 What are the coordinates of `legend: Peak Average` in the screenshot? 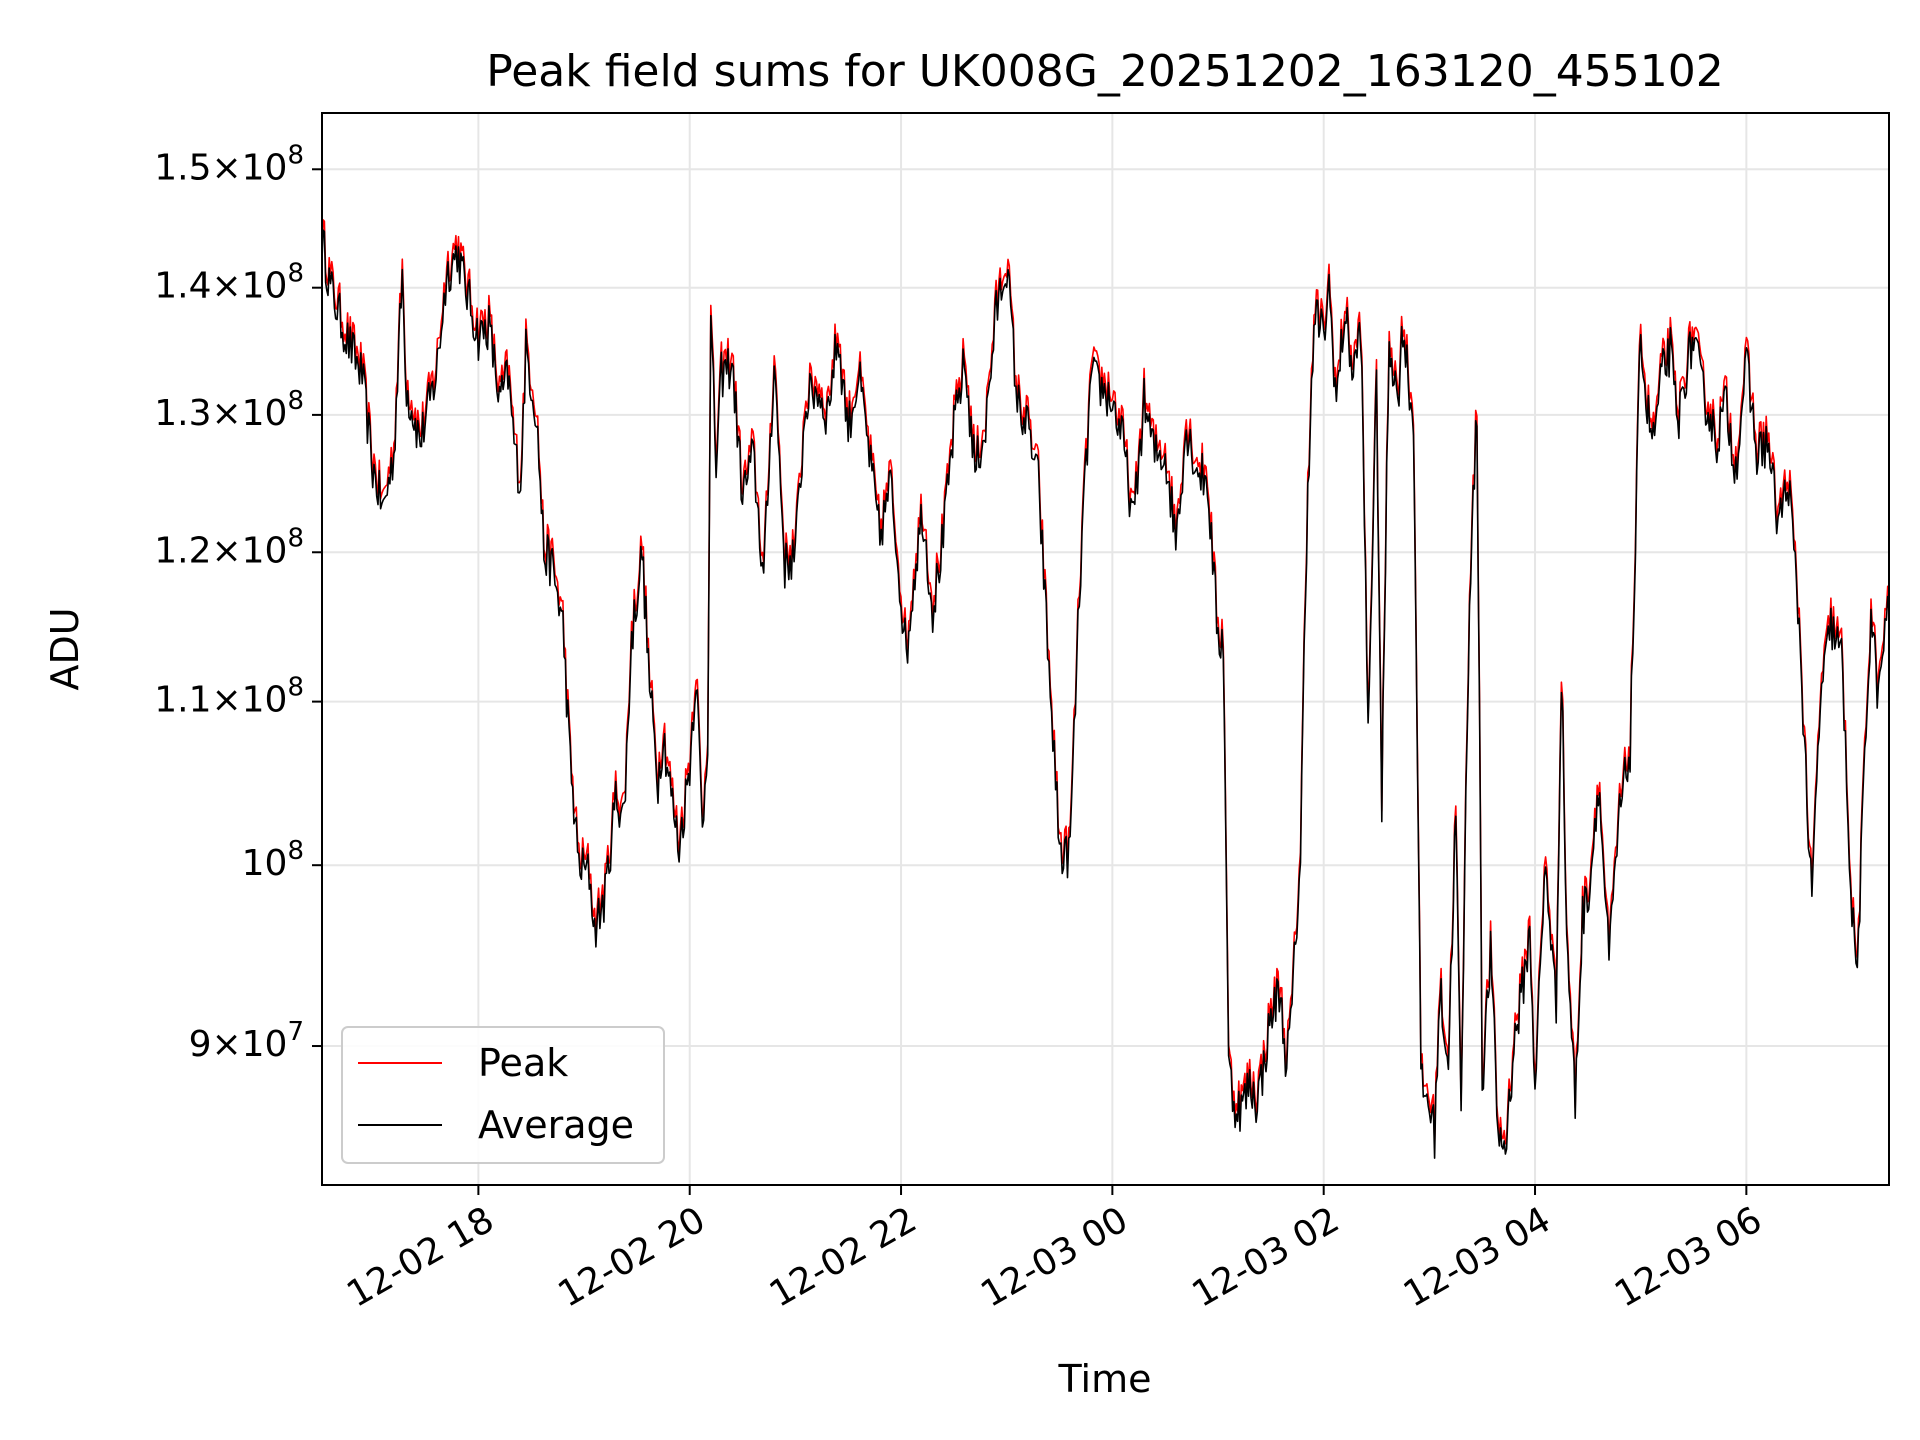 It's located at (503, 1095).